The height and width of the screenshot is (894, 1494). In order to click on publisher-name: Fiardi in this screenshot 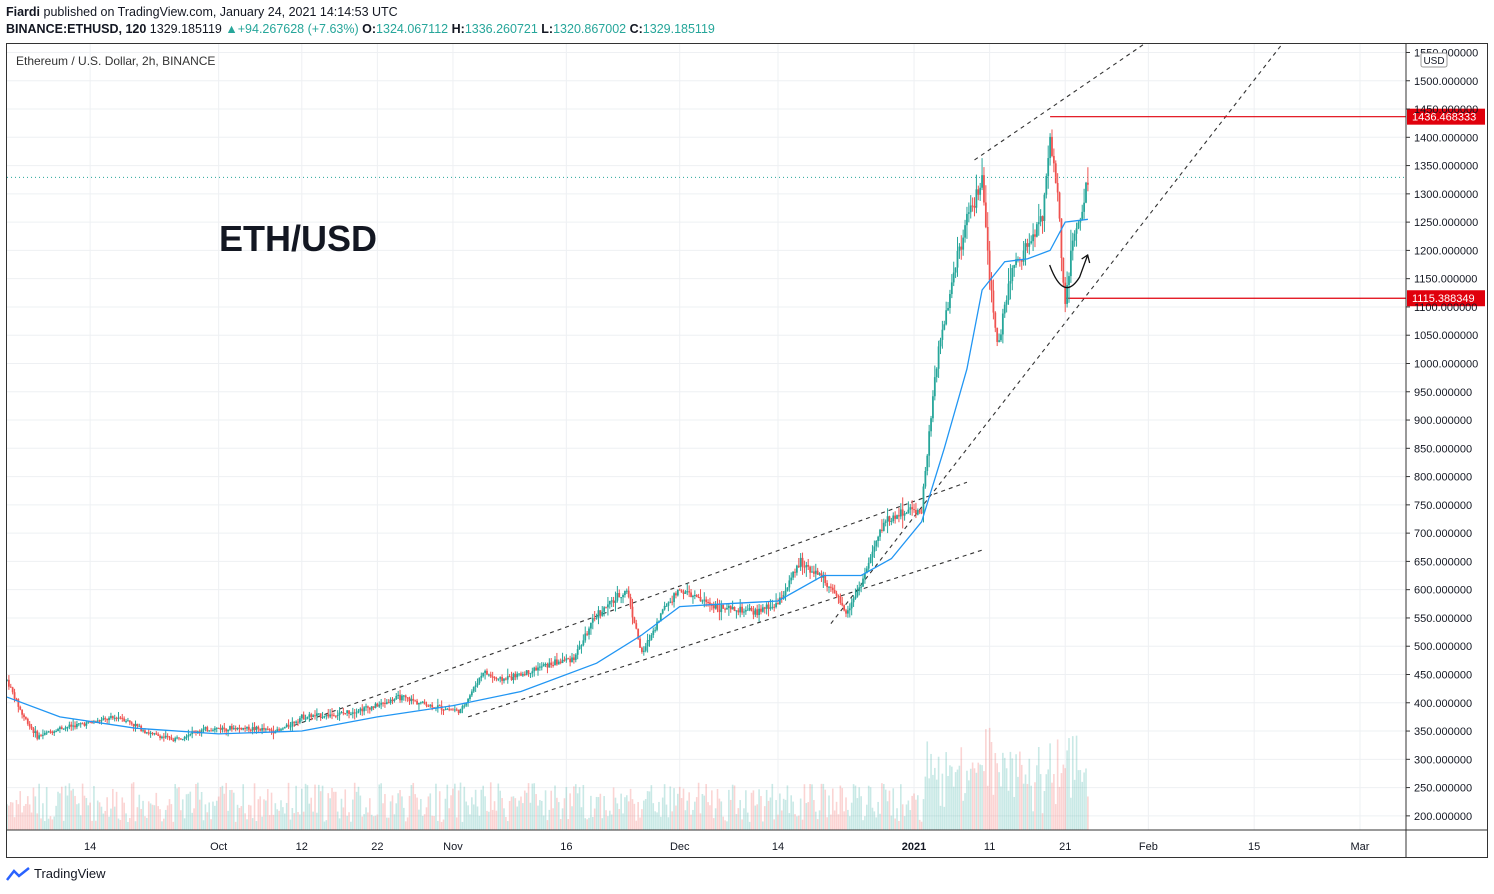, I will do `click(23, 12)`.